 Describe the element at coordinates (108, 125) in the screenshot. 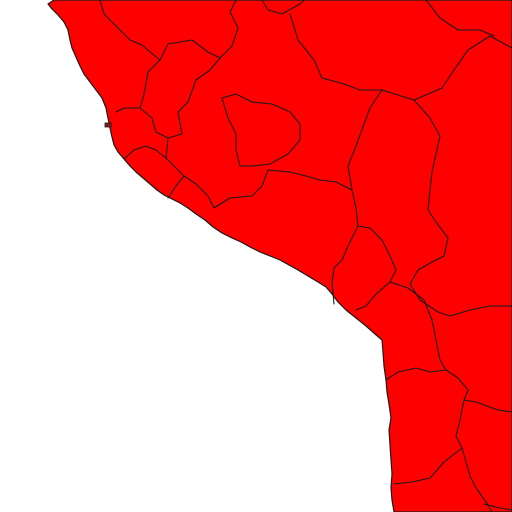

I see `islet-marker` at that location.